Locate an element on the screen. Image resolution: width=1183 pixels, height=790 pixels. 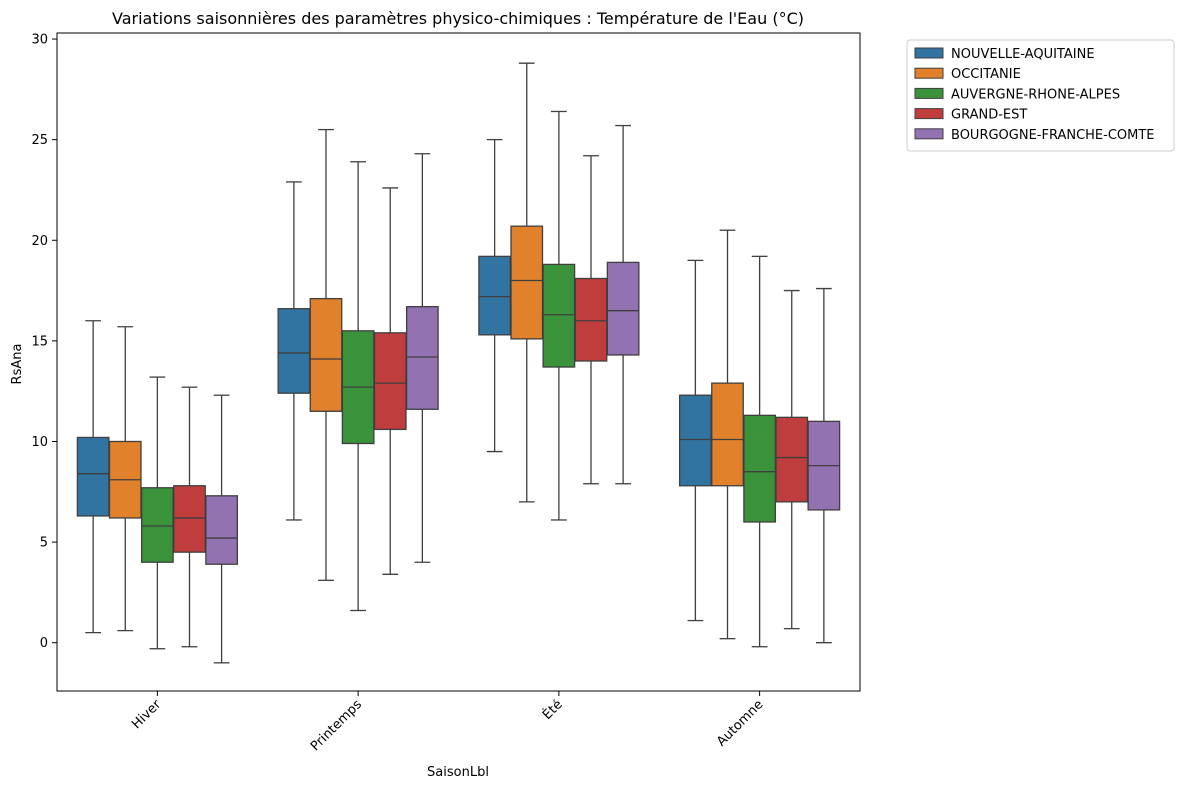
legend-label: AUVERGNE-RHONE-ALPES is located at coordinates (1035, 94).